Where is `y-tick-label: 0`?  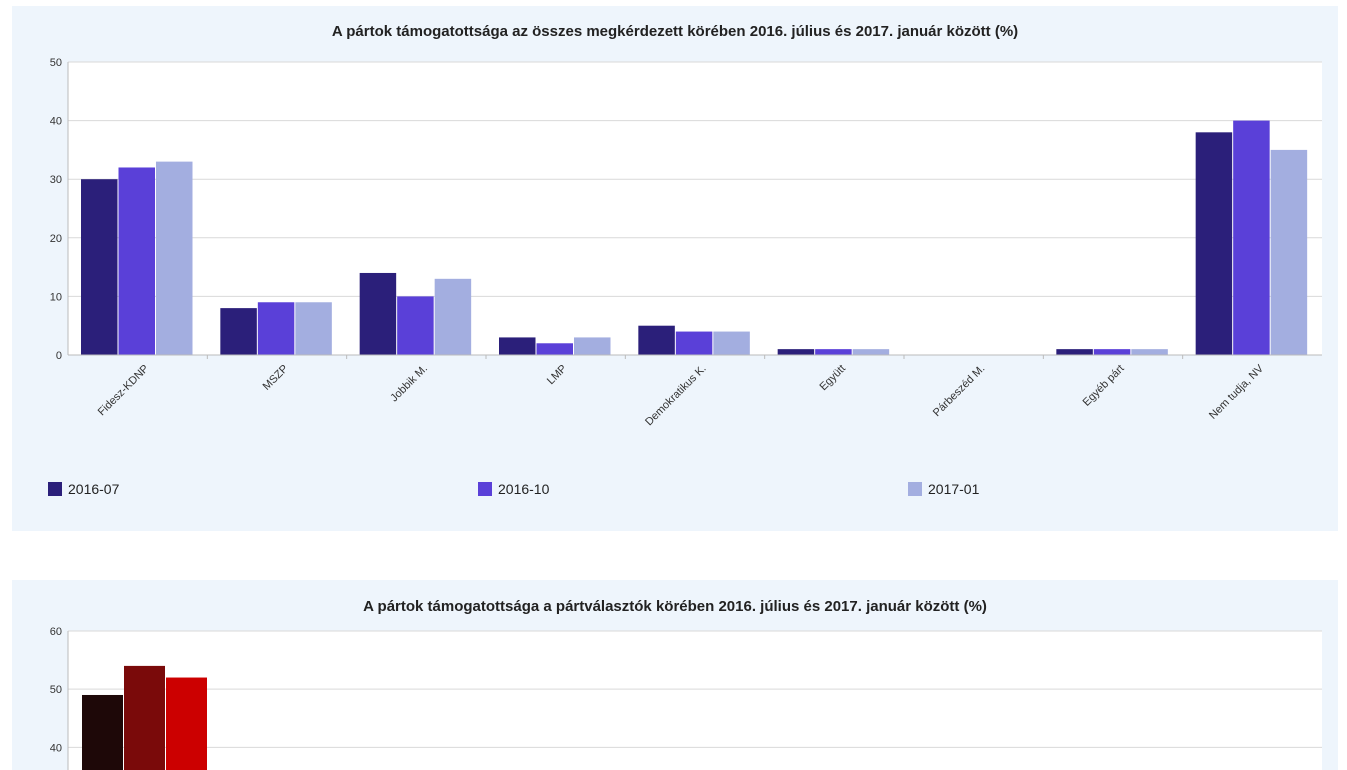
y-tick-label: 0 is located at coordinates (59, 356).